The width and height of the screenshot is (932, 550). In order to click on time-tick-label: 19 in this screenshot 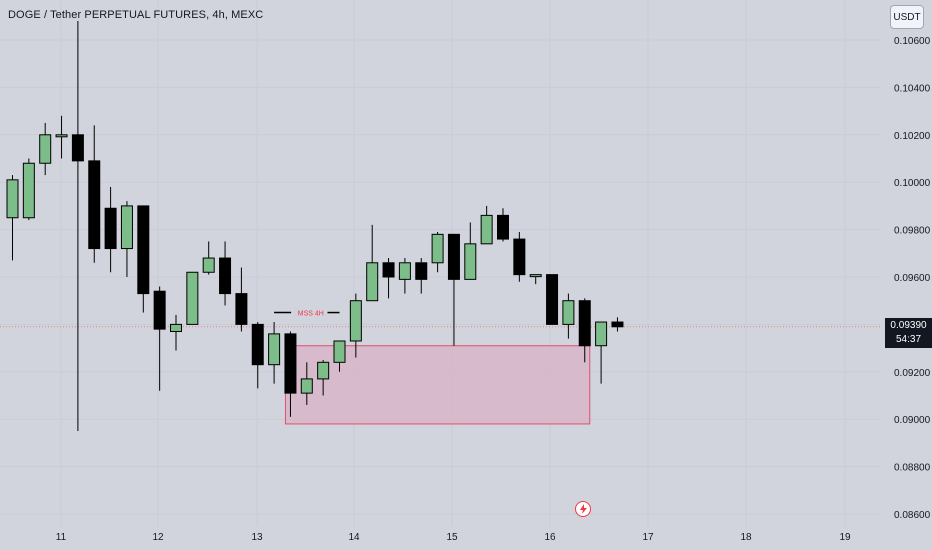, I will do `click(845, 537)`.